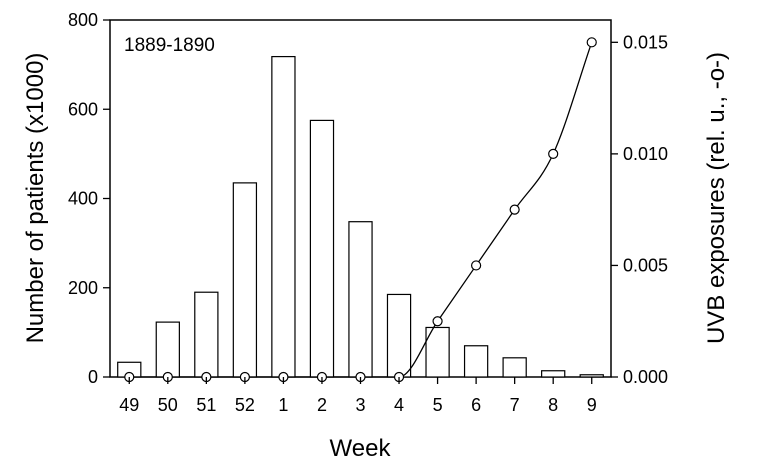 The image size is (759, 468). What do you see at coordinates (361, 448) in the screenshot?
I see `x-axis-title: Week` at bounding box center [361, 448].